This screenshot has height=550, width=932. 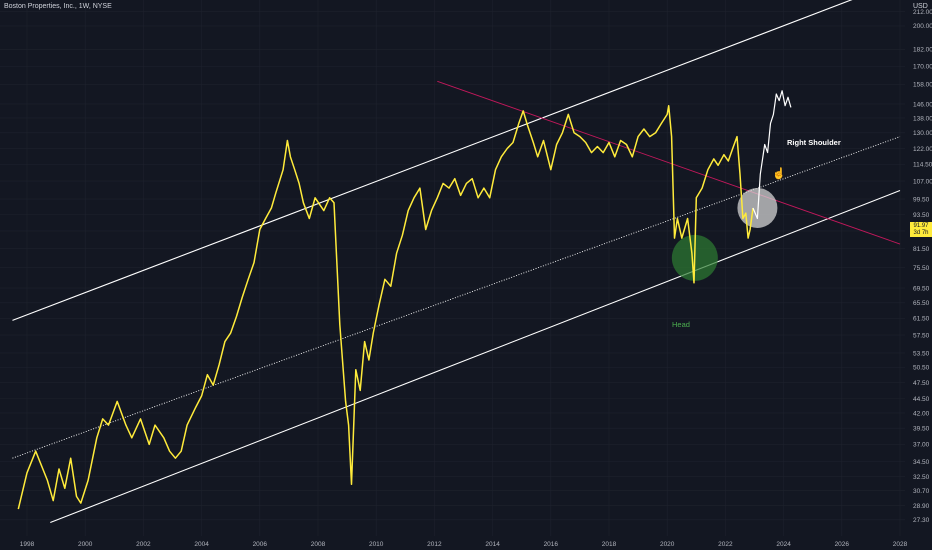 What do you see at coordinates (921, 225) in the screenshot?
I see `last-price-value: 91.97` at bounding box center [921, 225].